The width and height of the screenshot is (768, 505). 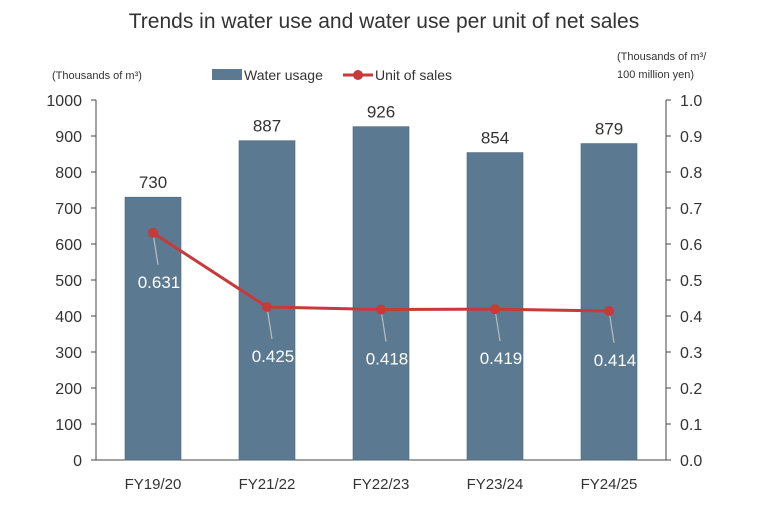 I want to click on x-tick-label: FY23/24, so click(x=495, y=484).